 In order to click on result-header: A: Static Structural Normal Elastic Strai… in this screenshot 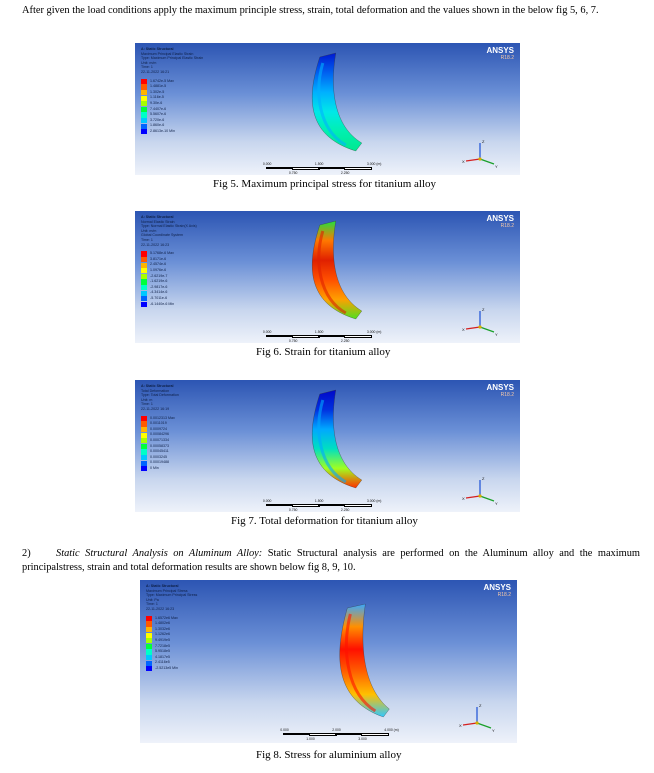, I will do `click(169, 231)`.